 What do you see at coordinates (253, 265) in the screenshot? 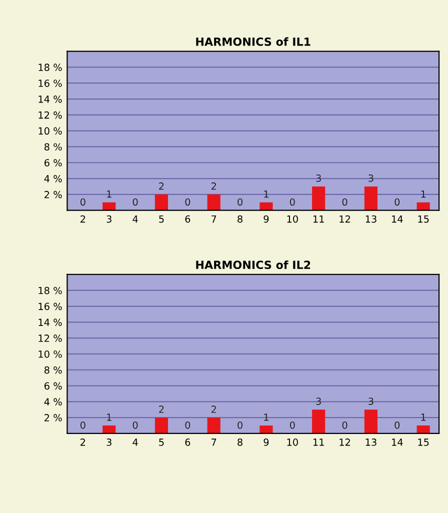
I see `chart-title: HARMONICS of IL2` at bounding box center [253, 265].